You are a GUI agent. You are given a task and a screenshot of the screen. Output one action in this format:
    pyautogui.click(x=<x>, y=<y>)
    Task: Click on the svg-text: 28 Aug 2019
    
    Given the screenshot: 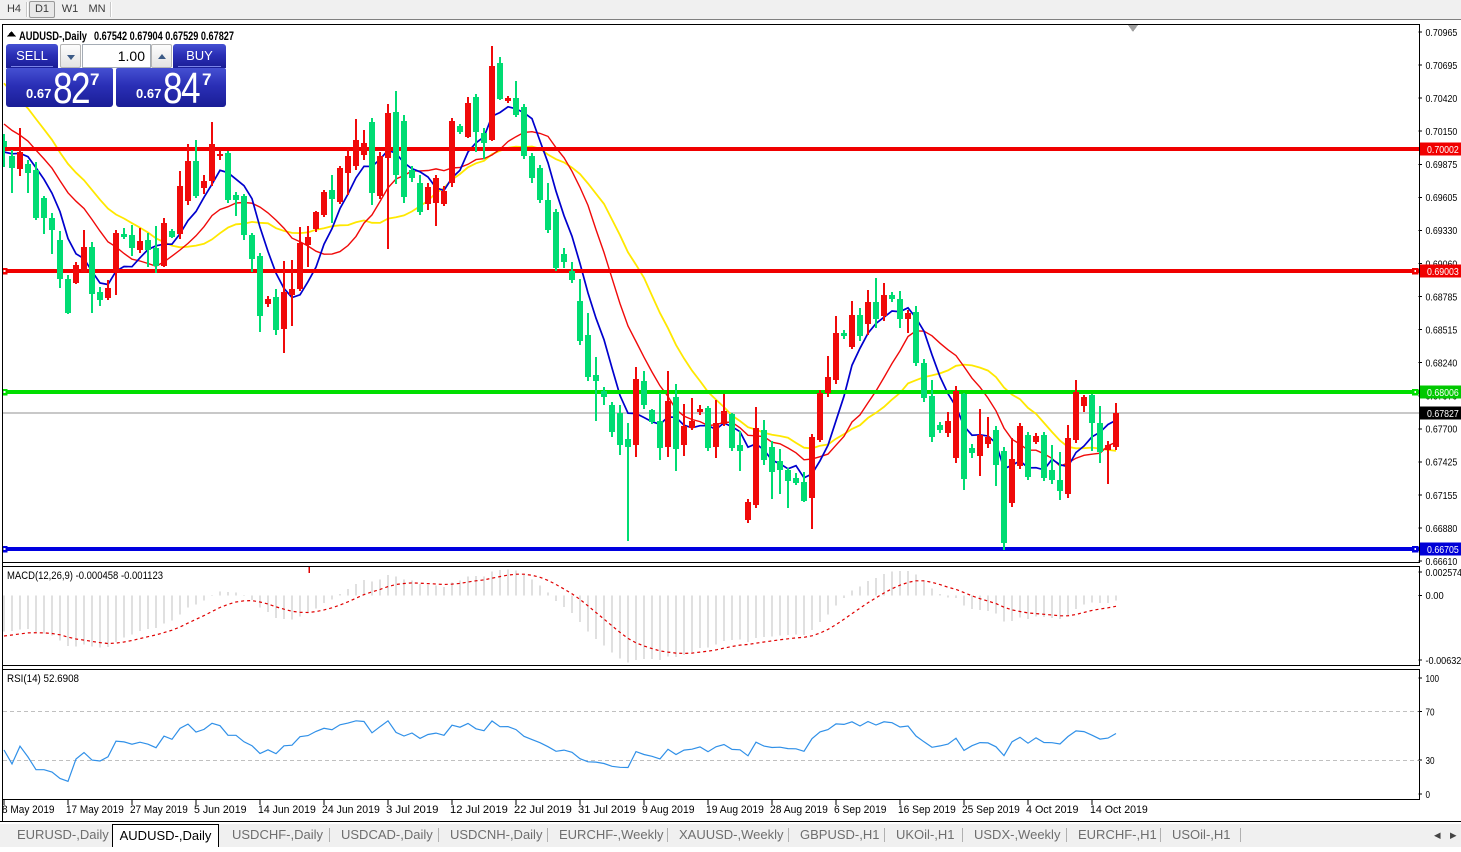 What is the action you would take?
    pyautogui.click(x=799, y=810)
    